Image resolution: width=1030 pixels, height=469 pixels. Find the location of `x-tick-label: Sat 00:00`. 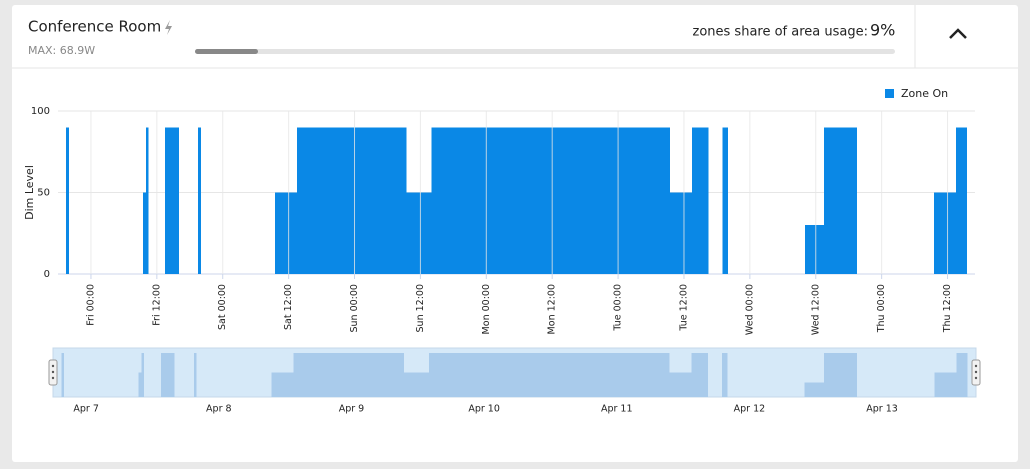

x-tick-label: Sat 00:00 is located at coordinates (222, 307).